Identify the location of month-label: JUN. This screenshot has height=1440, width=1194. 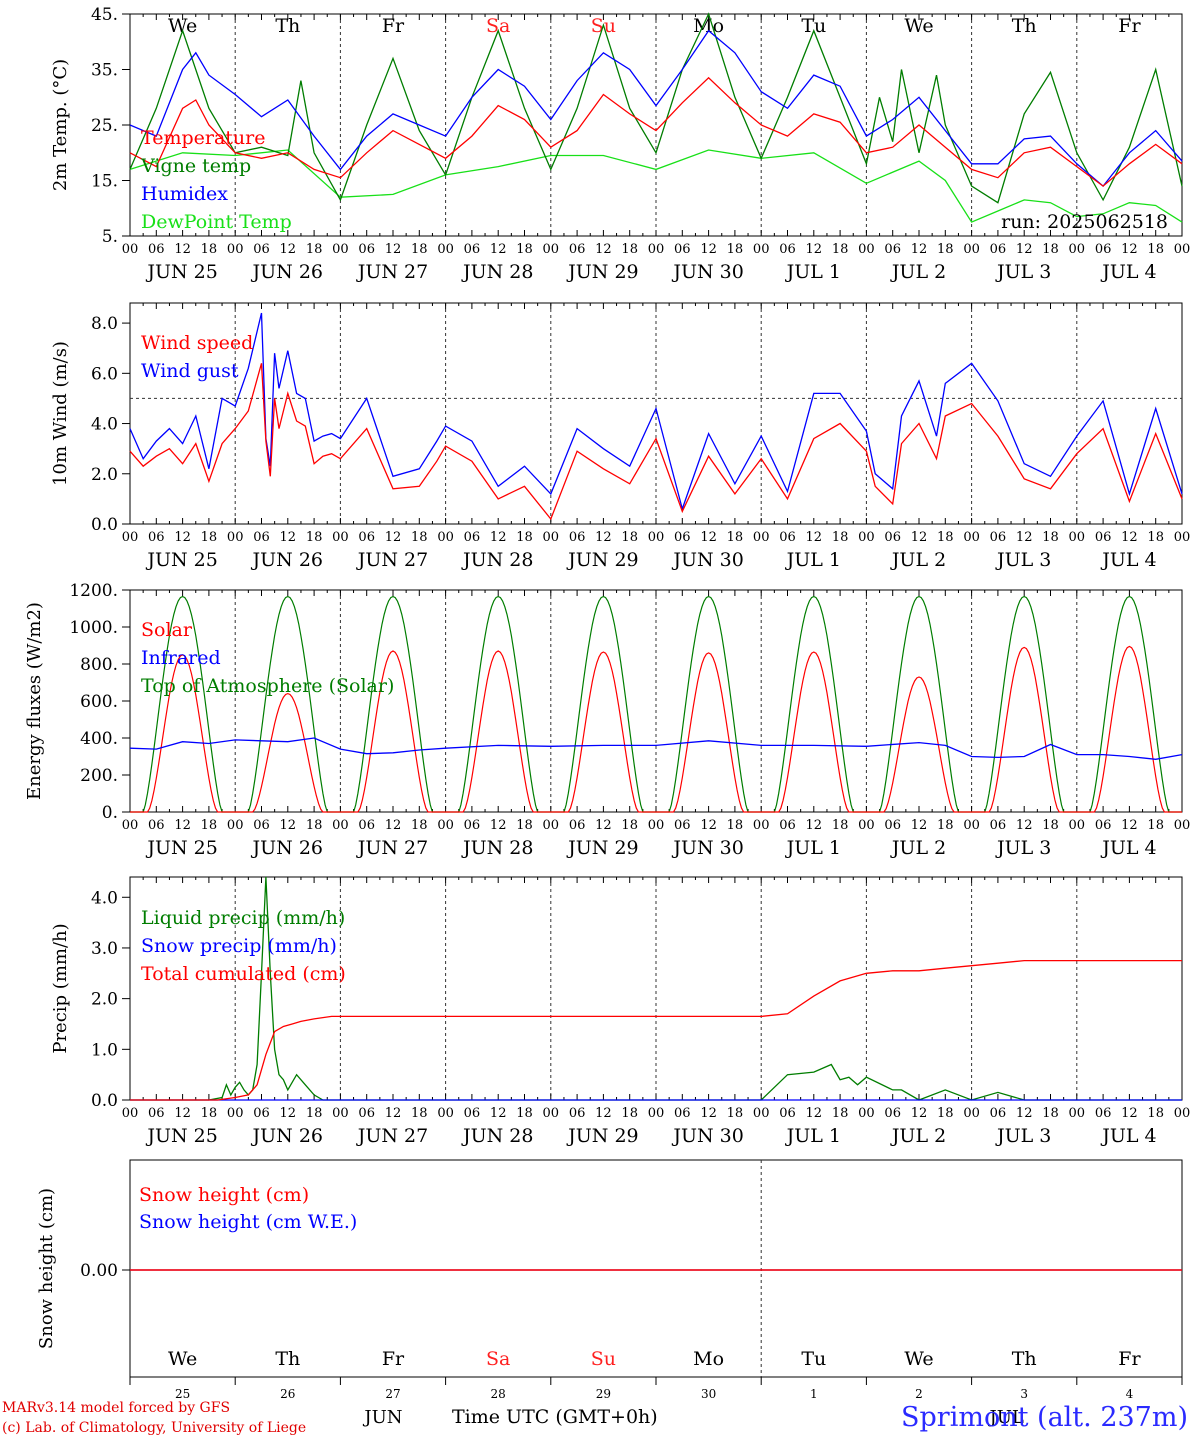
(382, 1417).